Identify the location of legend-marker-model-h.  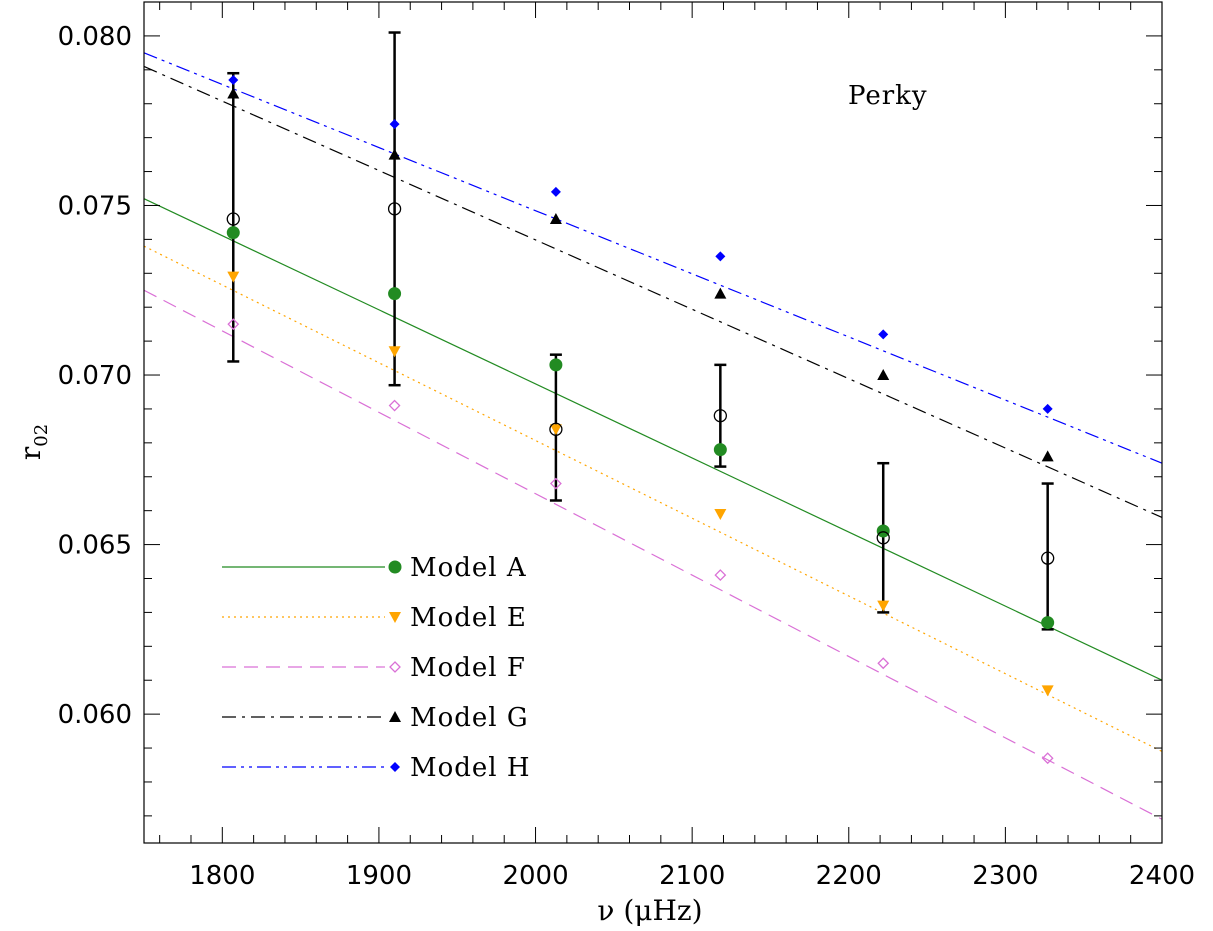
(395, 767).